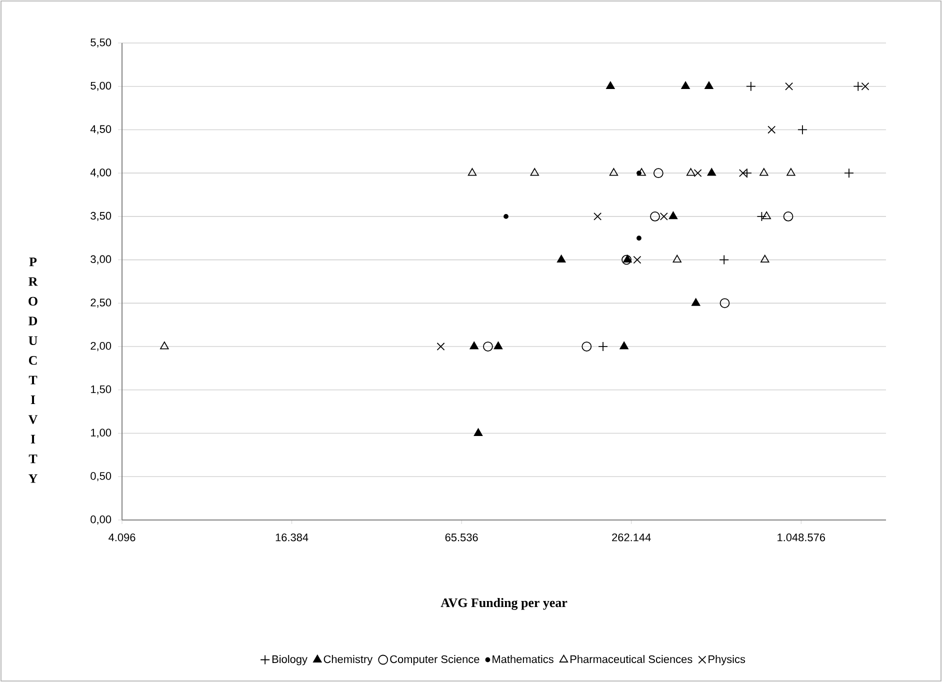  What do you see at coordinates (101, 303) in the screenshot?
I see `y-tick-label: 2,50` at bounding box center [101, 303].